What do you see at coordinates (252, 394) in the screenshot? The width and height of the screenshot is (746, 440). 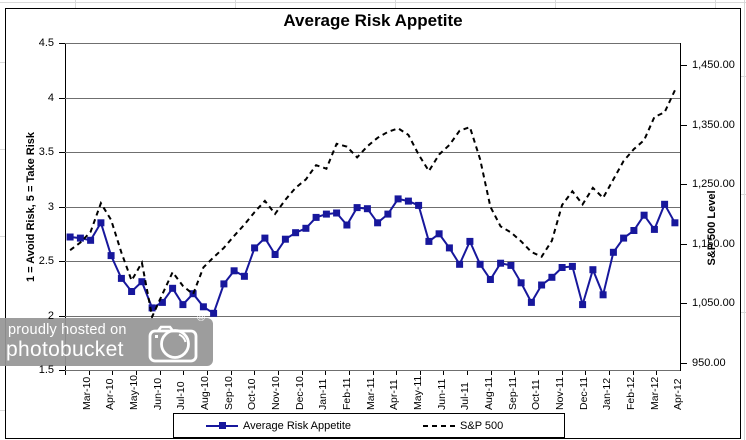 I see `x-axis-tick-label: Oct-10` at bounding box center [252, 394].